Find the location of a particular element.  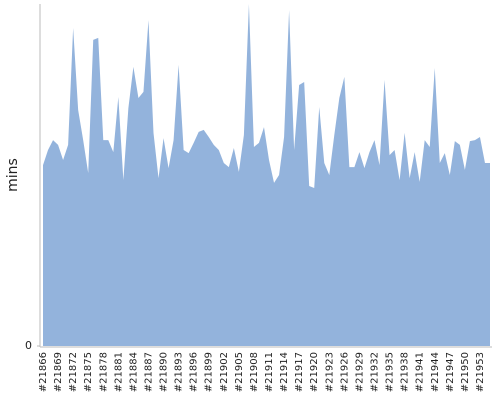

x-tick-label: #21908 is located at coordinates (254, 372).